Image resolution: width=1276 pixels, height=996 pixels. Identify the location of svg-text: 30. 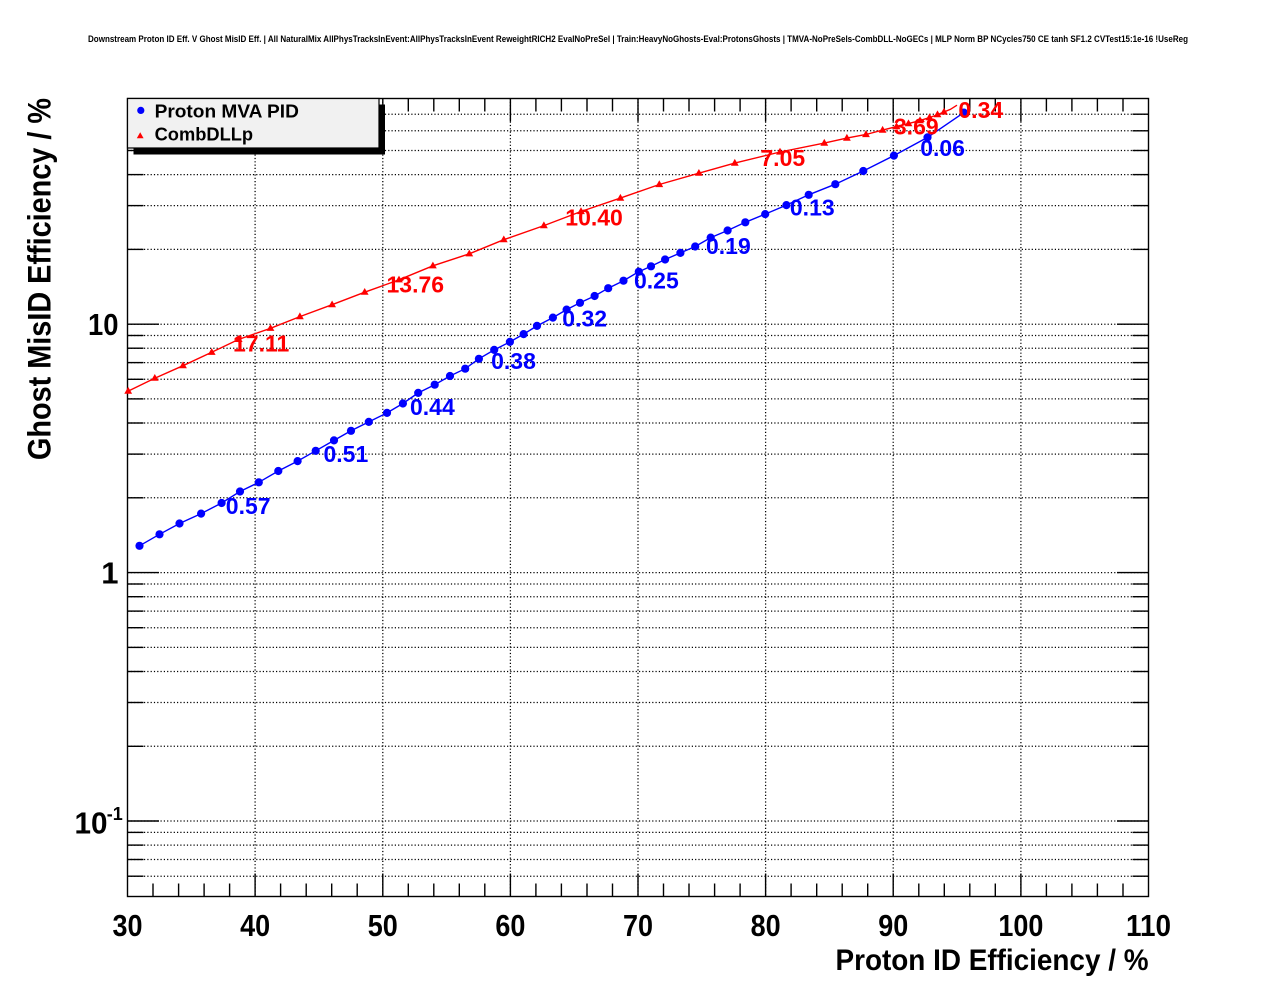
(128, 925).